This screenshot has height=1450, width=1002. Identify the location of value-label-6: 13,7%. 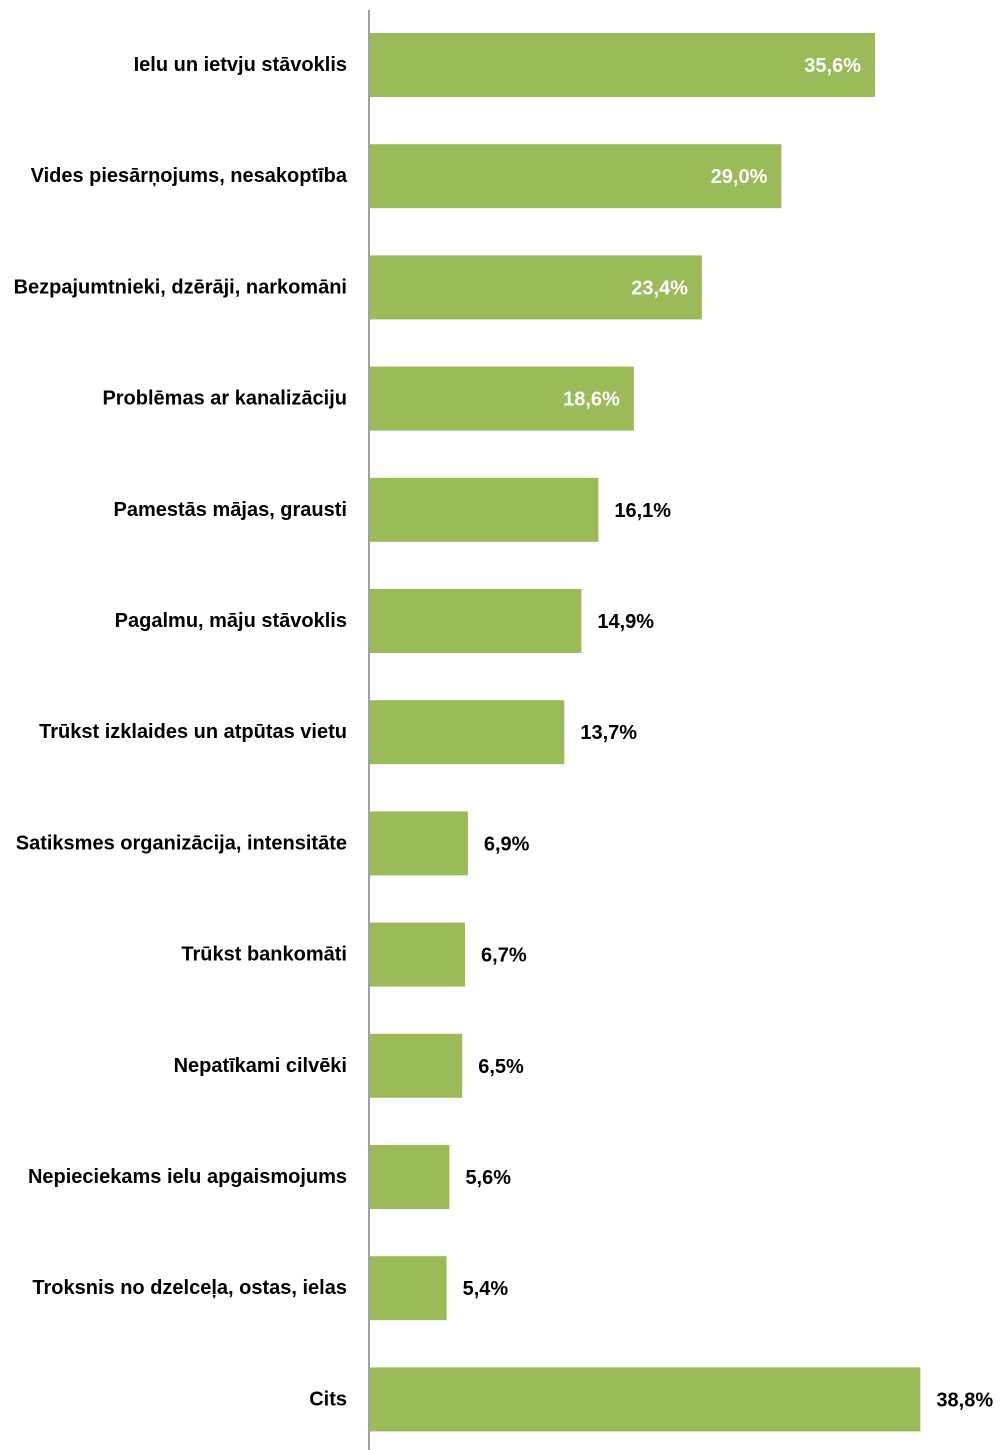
(608, 733).